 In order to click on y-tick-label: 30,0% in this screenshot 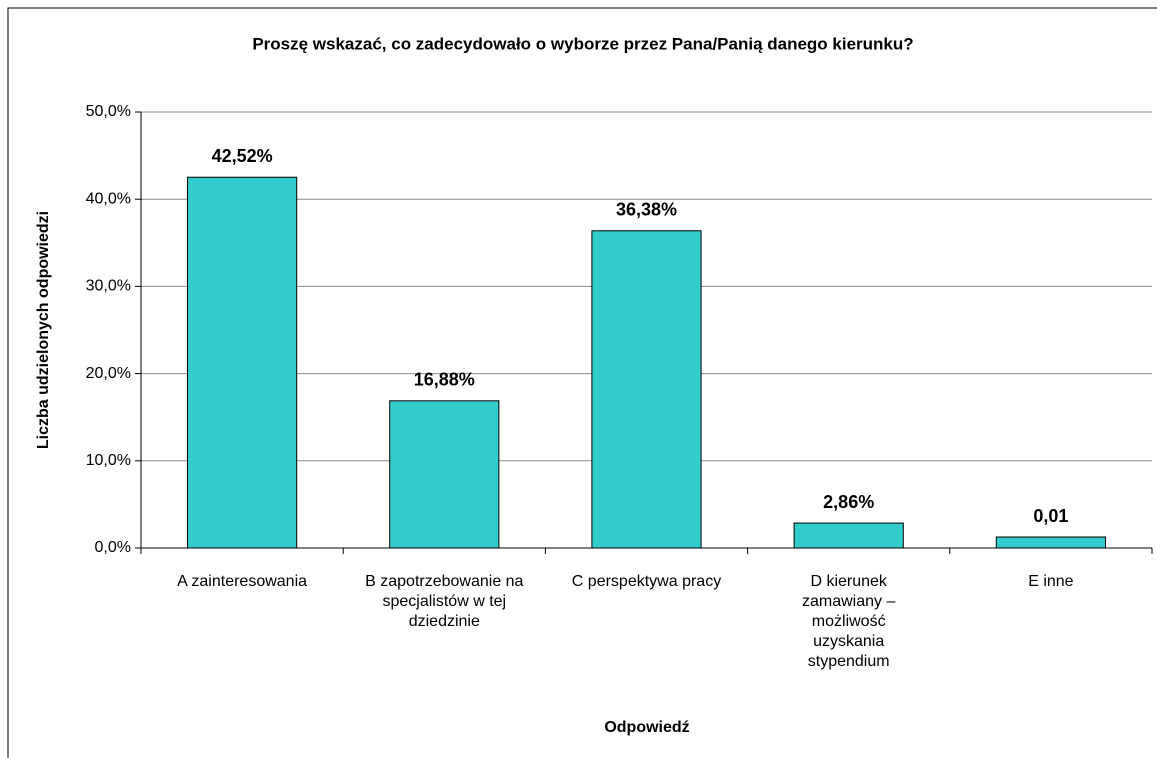, I will do `click(108, 286)`.